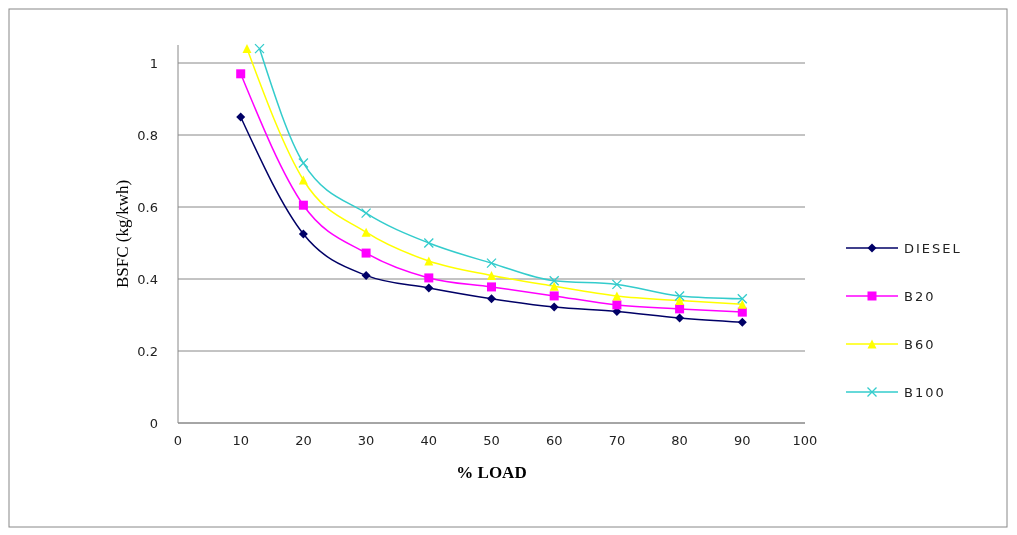 Image resolution: width=1017 pixels, height=535 pixels. I want to click on x-tick-label: 0, so click(178, 440).